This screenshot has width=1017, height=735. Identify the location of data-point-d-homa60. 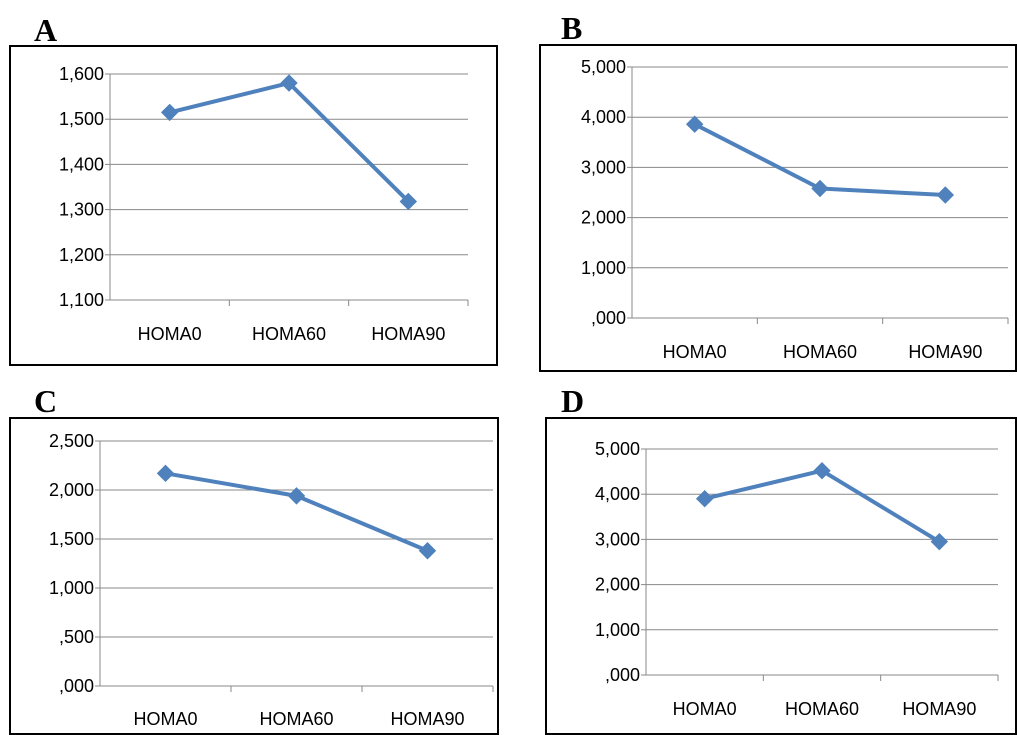
(822, 470).